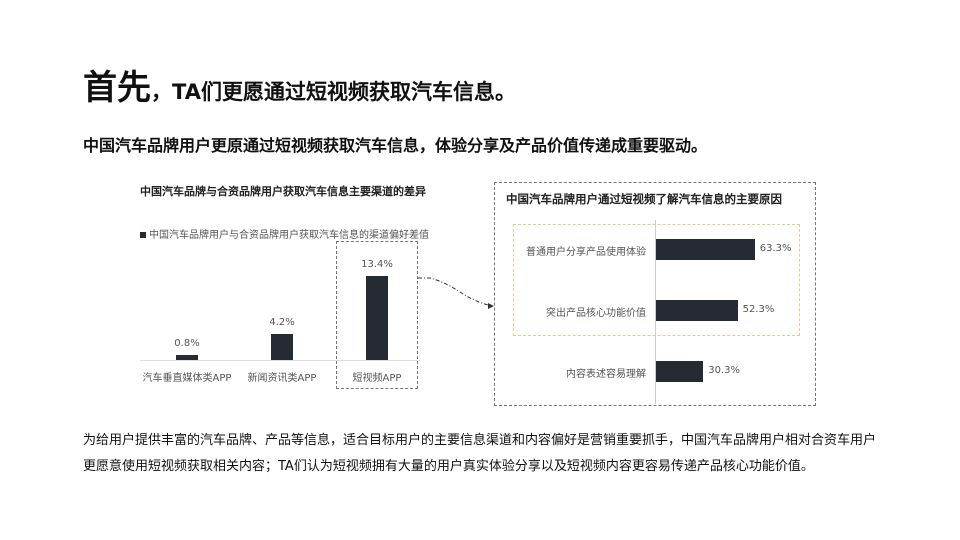  I want to click on left-chart-title: 中国汽车品牌与合资品牌用户获取汽车信息主要渠道的差异, so click(283, 191).